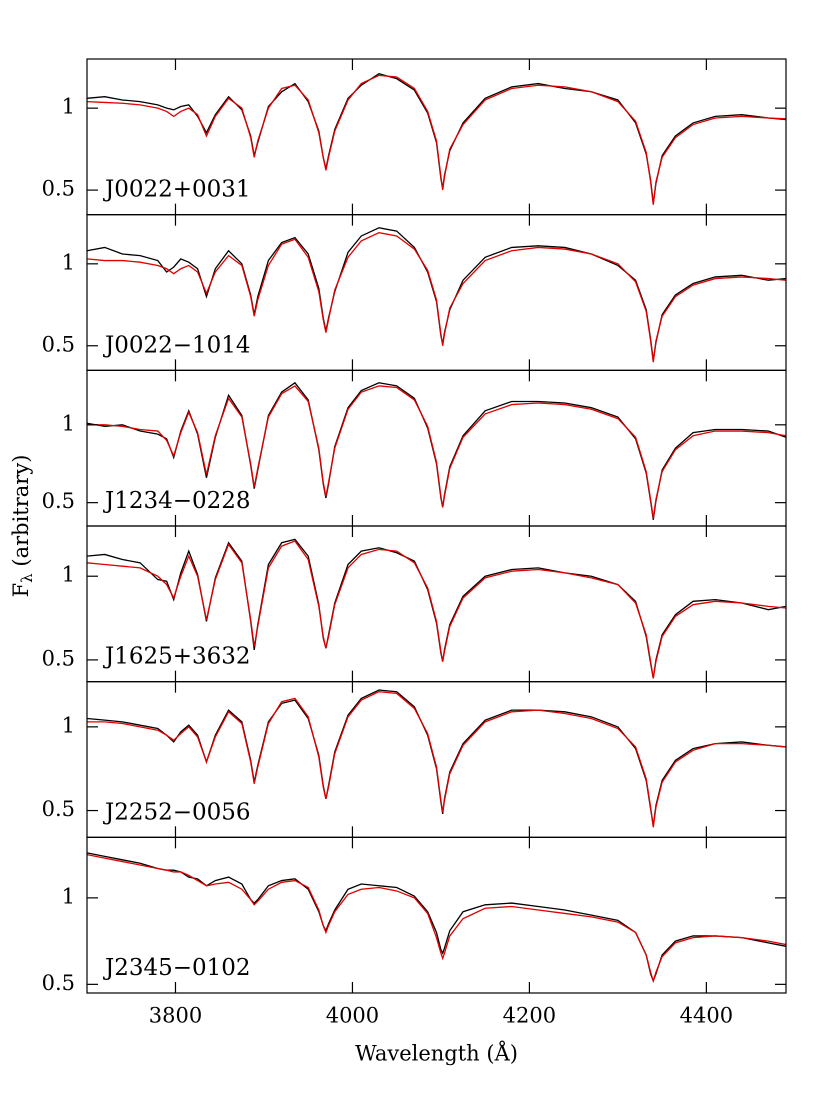 This screenshot has width=830, height=1106. Describe the element at coordinates (177, 657) in the screenshot. I see `spectrum-label: J1625+3632` at that location.